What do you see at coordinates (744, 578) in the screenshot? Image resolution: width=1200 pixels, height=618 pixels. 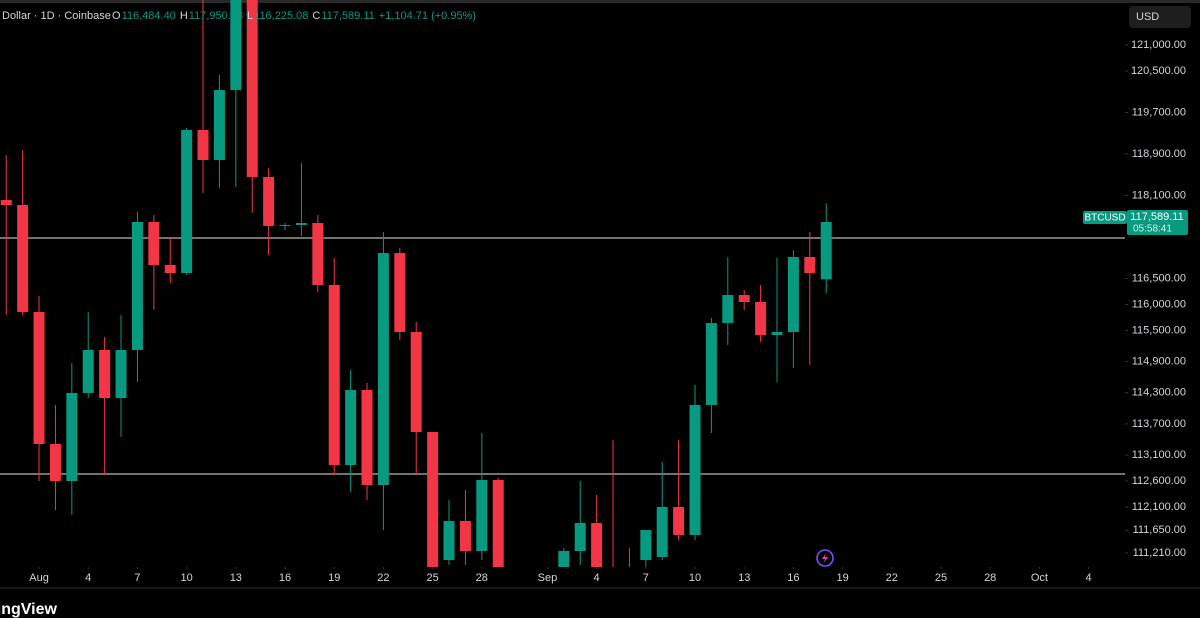 I see `x-tick-label: 13` at bounding box center [744, 578].